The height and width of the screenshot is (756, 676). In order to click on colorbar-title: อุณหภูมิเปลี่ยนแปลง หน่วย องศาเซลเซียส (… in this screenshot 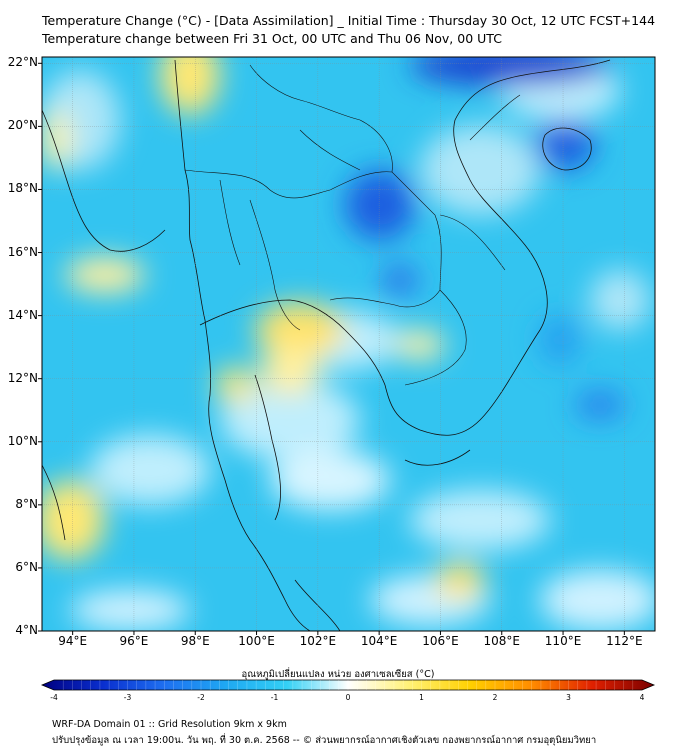, I will do `click(338, 674)`.